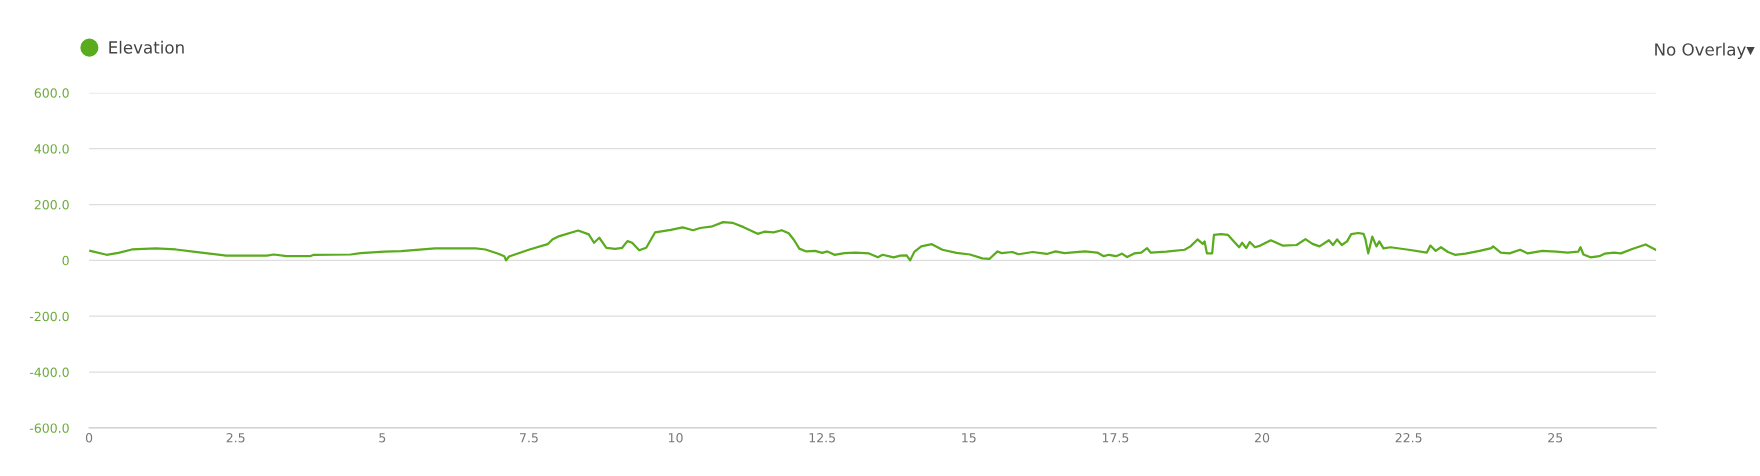 This screenshot has height=476, width=1760. Describe the element at coordinates (51, 149) in the screenshot. I see `y-tick-label: 400.0` at that location.